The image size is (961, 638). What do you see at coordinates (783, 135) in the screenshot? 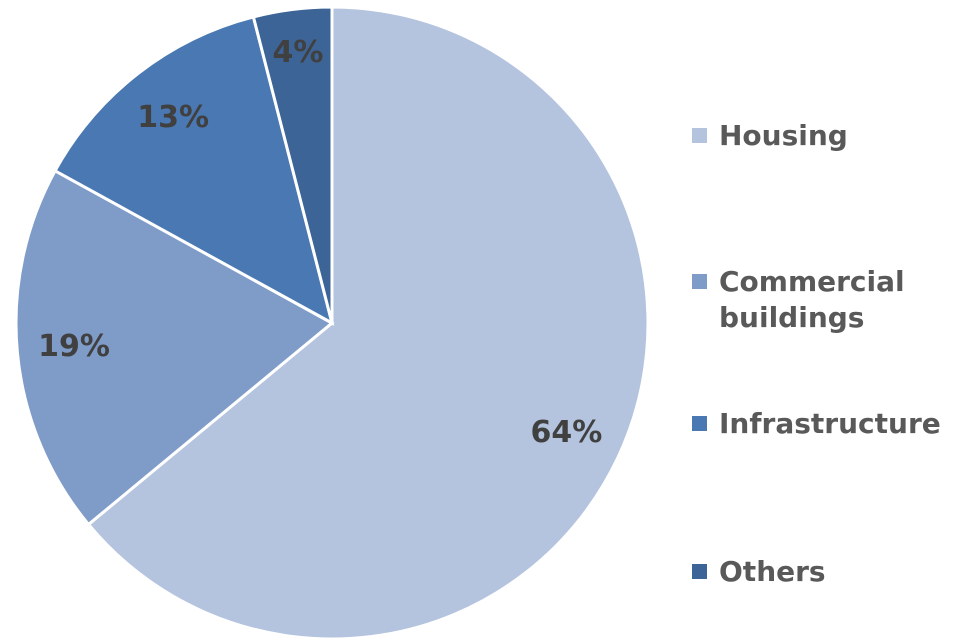
I see `legend-label: Housing` at bounding box center [783, 135].